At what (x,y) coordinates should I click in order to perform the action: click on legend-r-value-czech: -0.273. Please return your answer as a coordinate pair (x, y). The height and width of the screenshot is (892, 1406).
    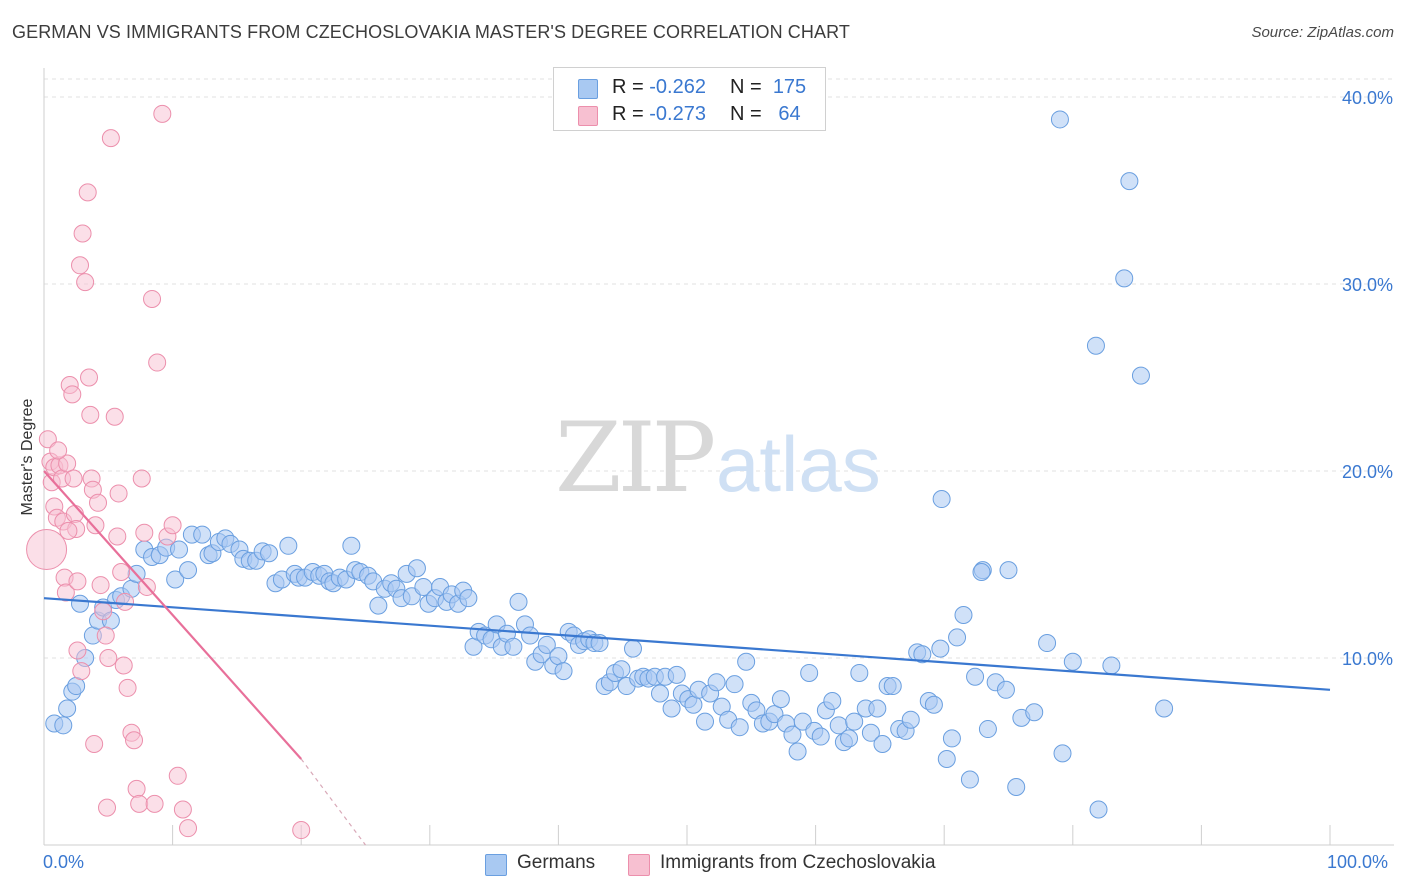
    Looking at the image, I should click on (677, 114).